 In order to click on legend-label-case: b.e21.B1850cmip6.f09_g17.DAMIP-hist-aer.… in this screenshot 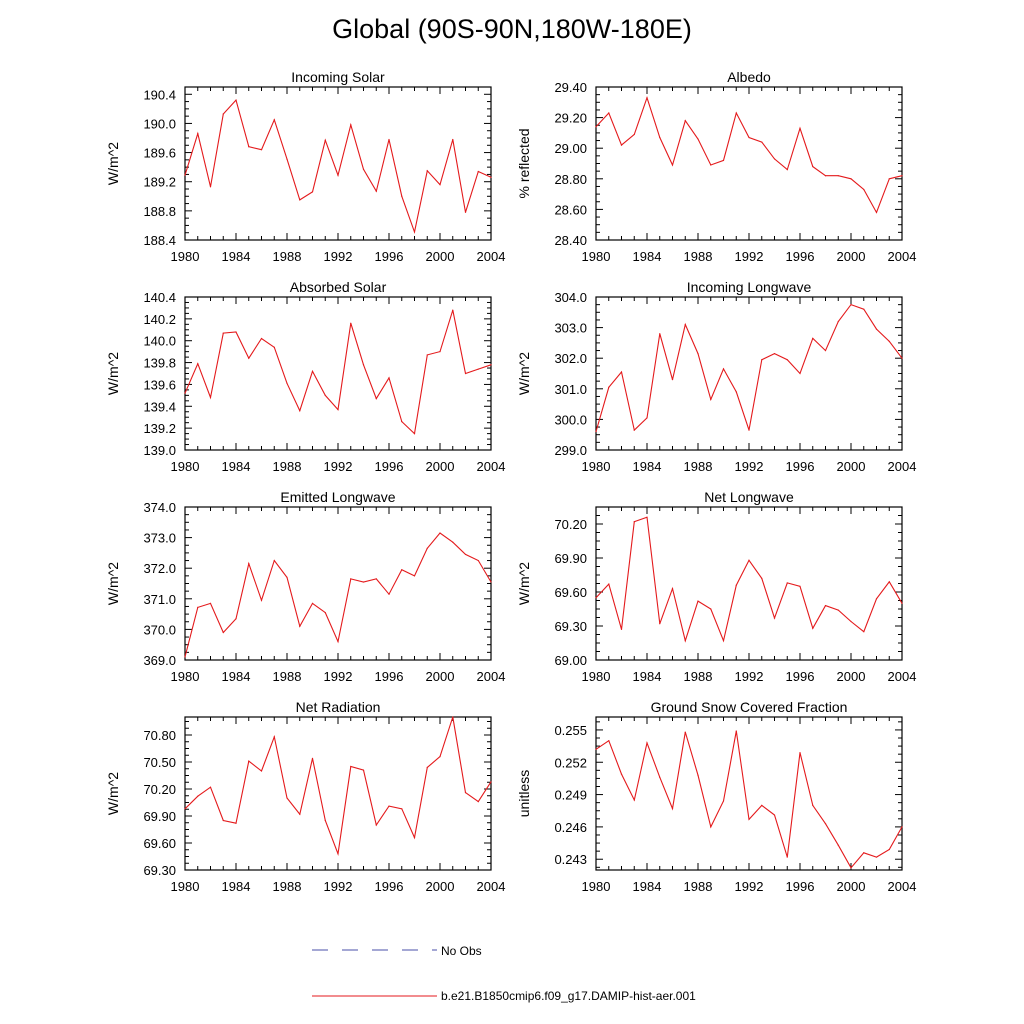, I will do `click(568, 996)`.